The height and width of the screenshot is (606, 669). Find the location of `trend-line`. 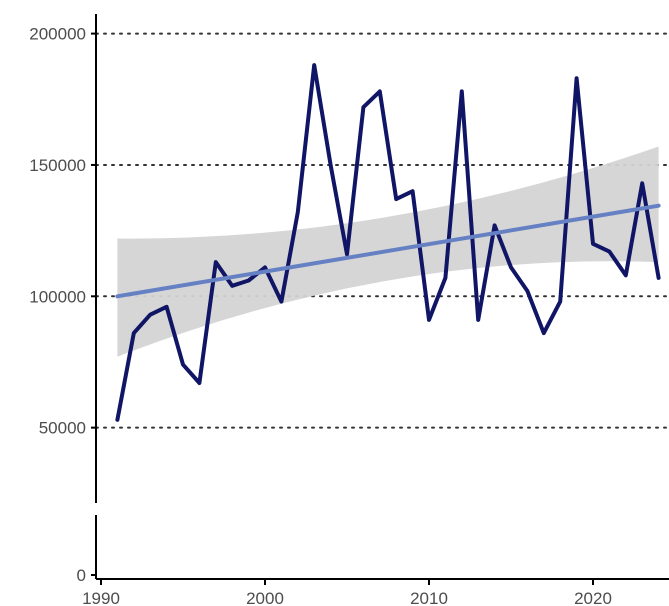

trend-line is located at coordinates (388, 251).